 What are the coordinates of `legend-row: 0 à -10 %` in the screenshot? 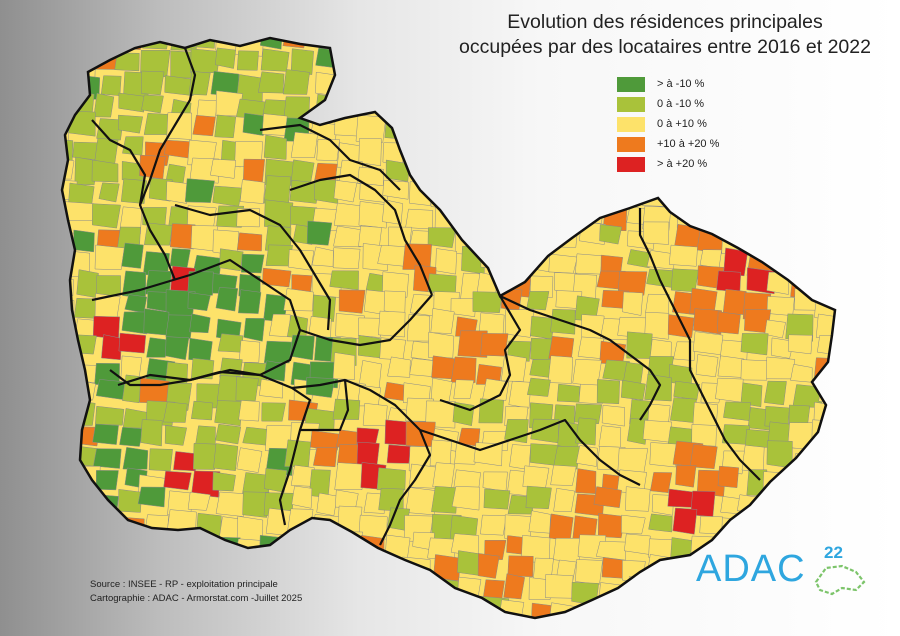 It's located at (668, 104).